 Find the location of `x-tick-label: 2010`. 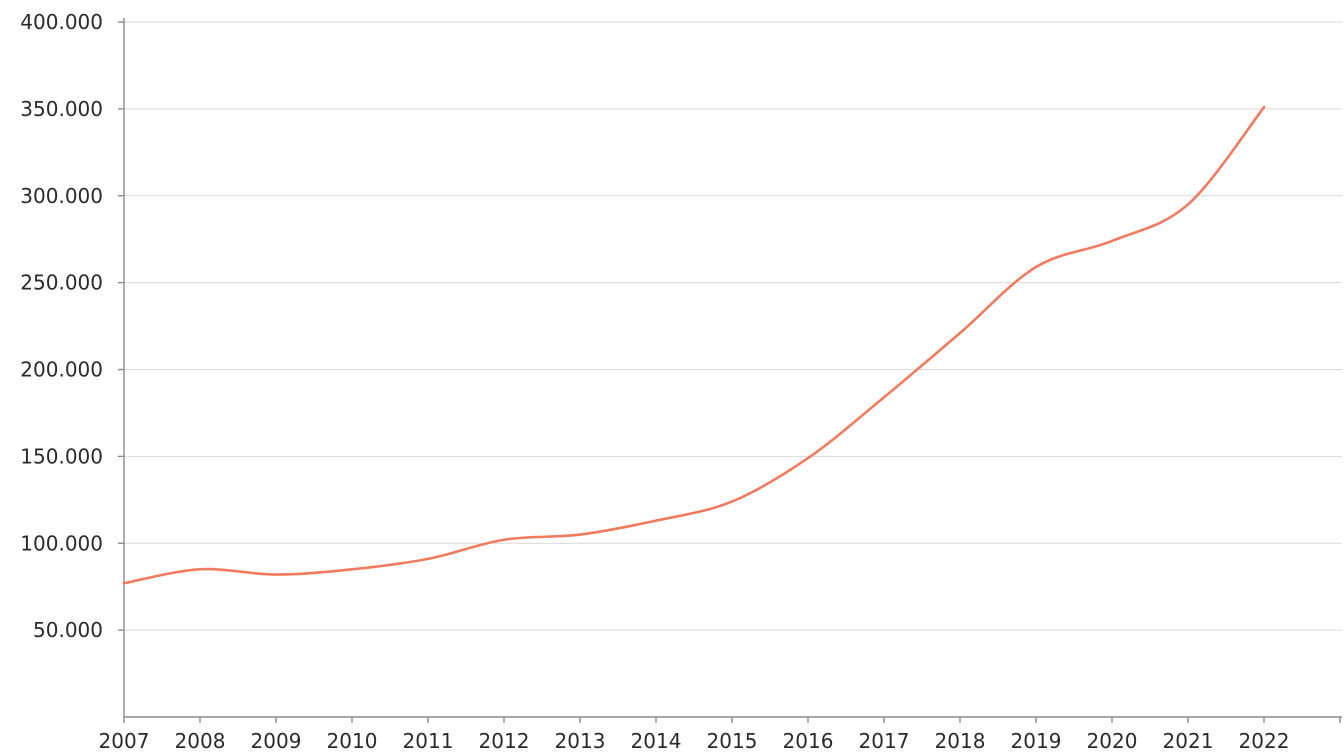

x-tick-label: 2010 is located at coordinates (352, 741).